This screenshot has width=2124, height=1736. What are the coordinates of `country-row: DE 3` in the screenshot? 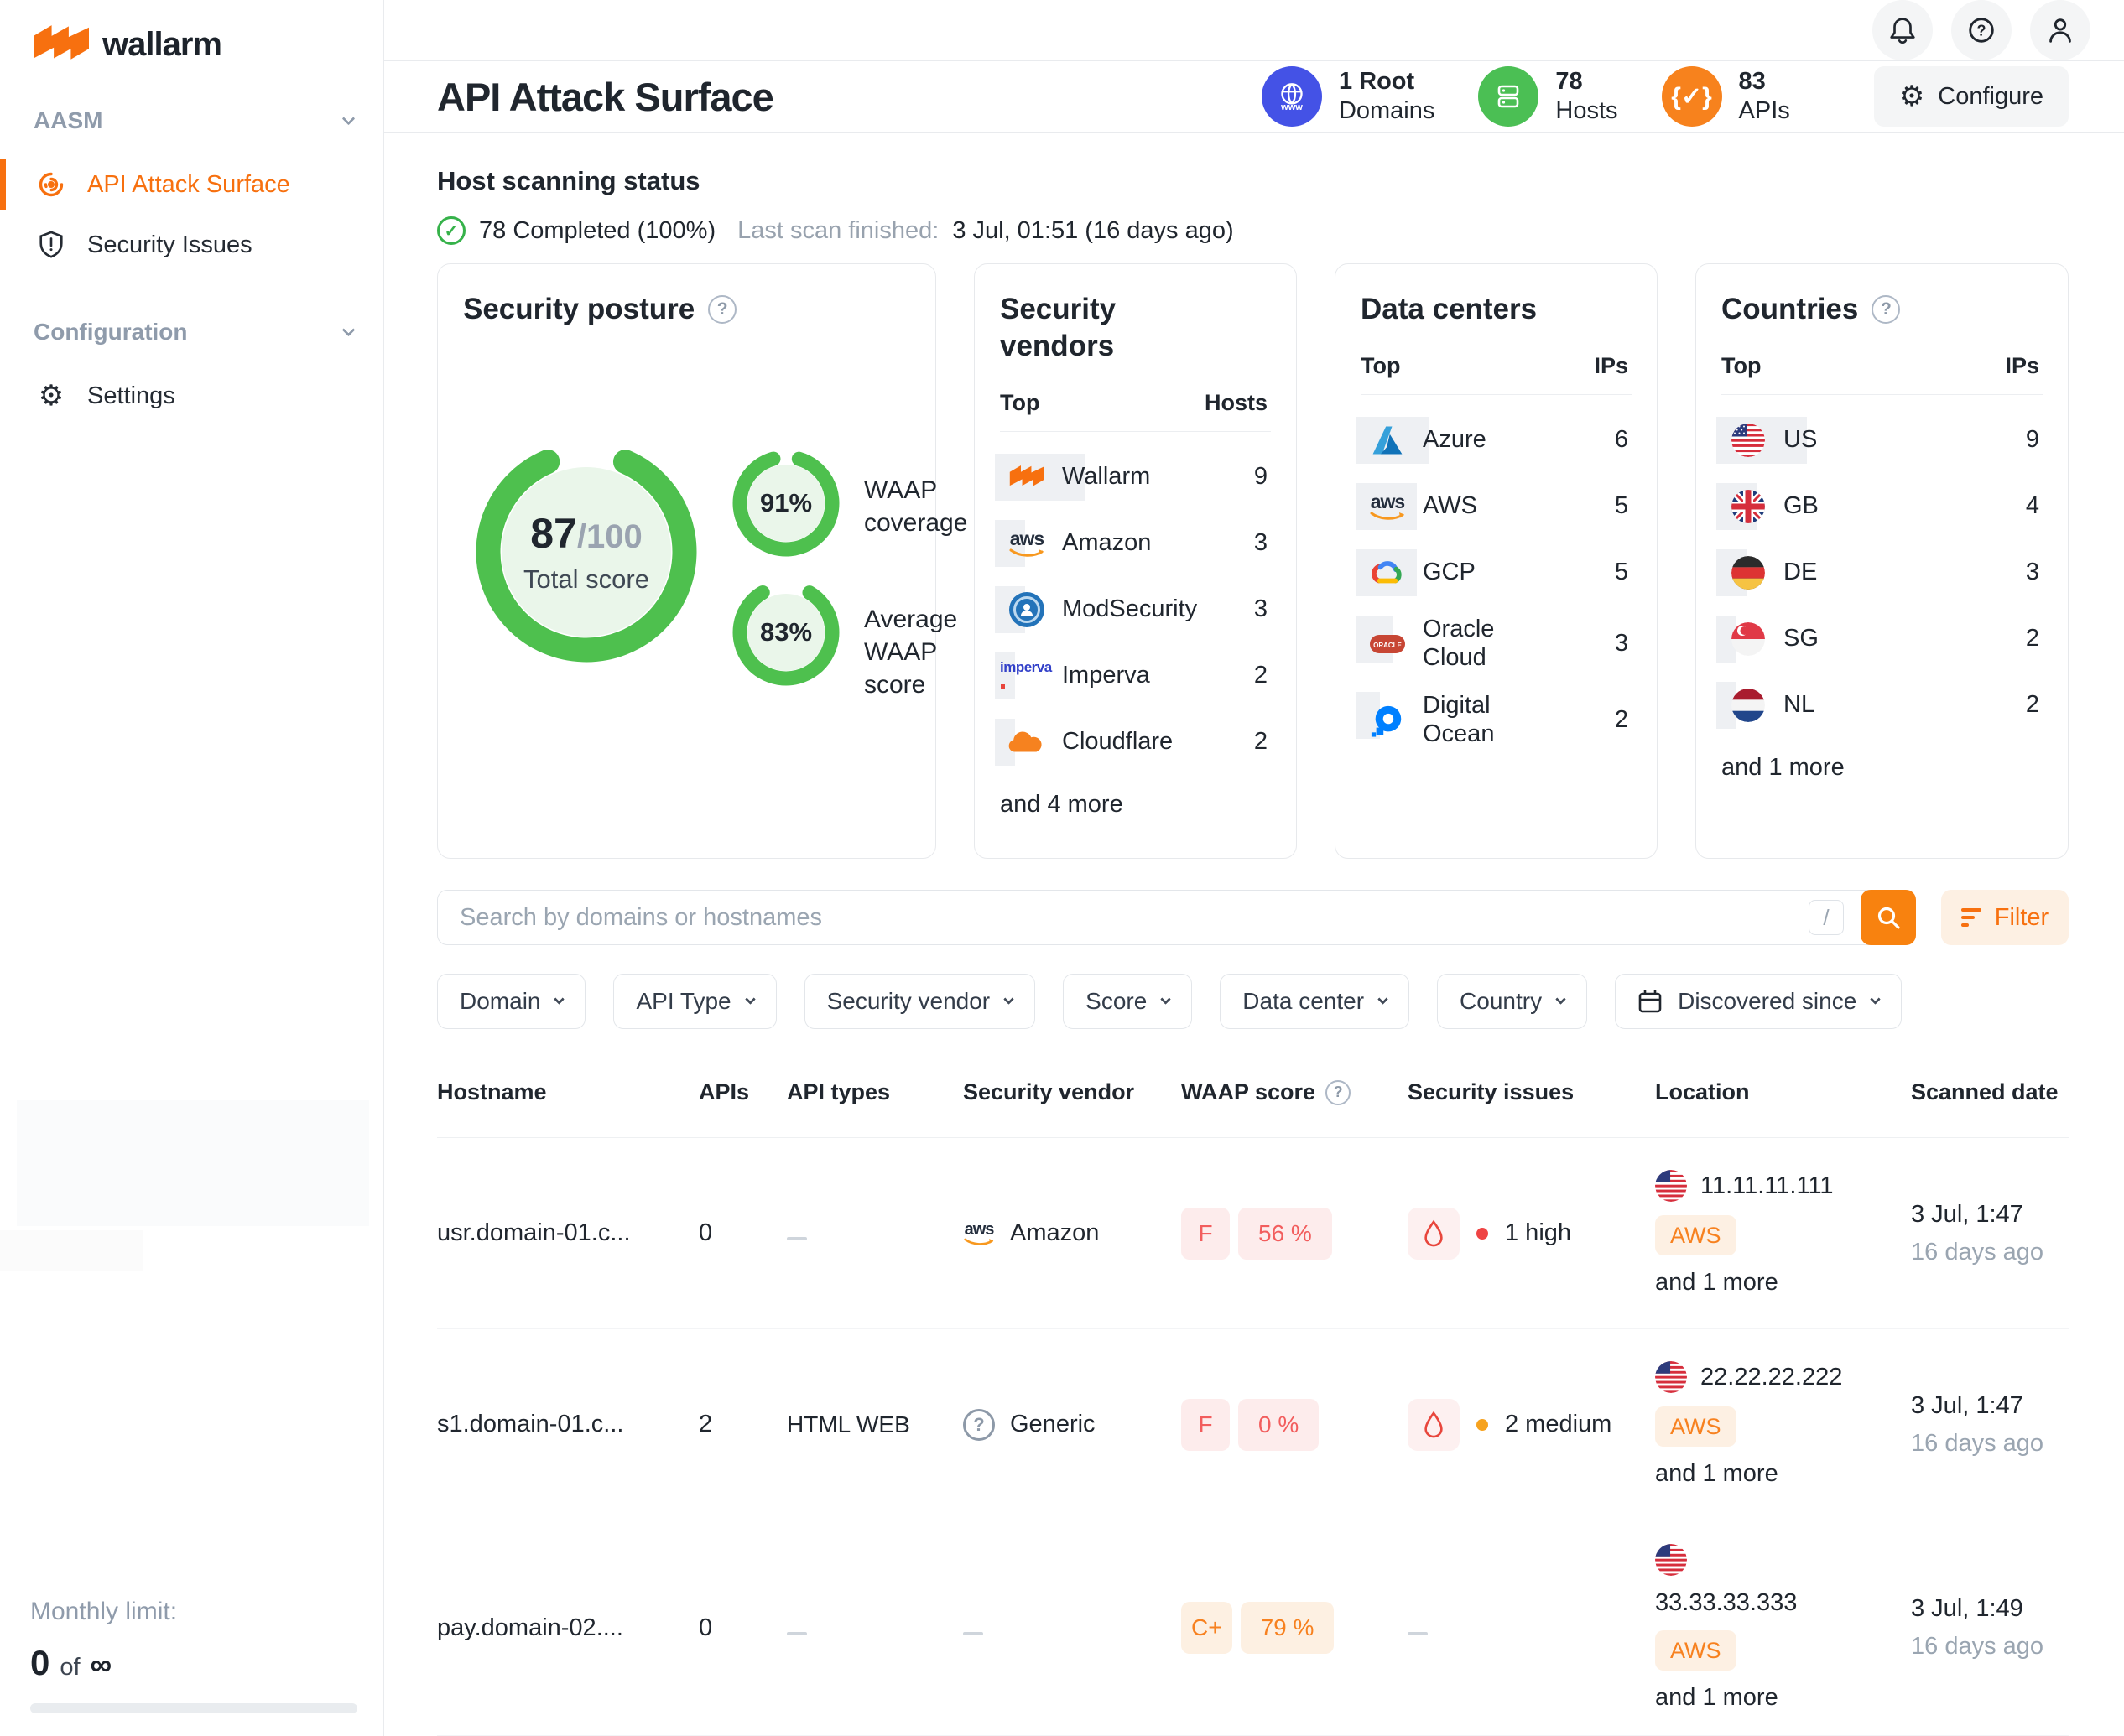 It's located at (1879, 573).